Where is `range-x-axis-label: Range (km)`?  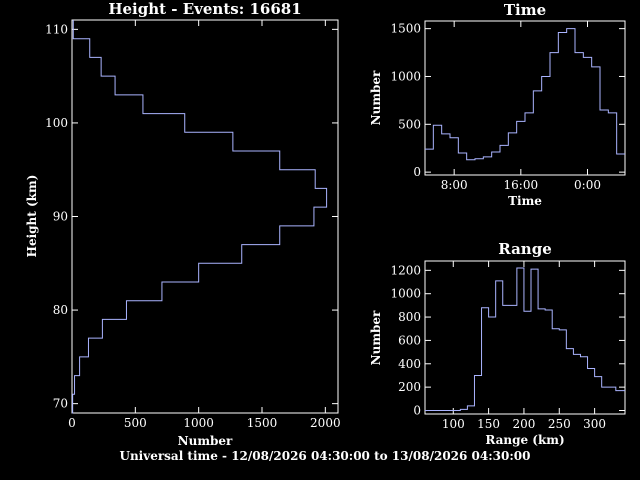
range-x-axis-label: Range (km) is located at coordinates (524, 440).